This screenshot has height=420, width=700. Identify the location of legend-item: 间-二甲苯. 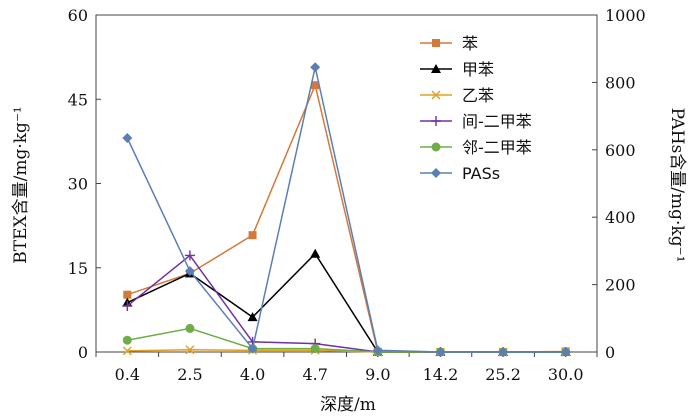
(476, 121).